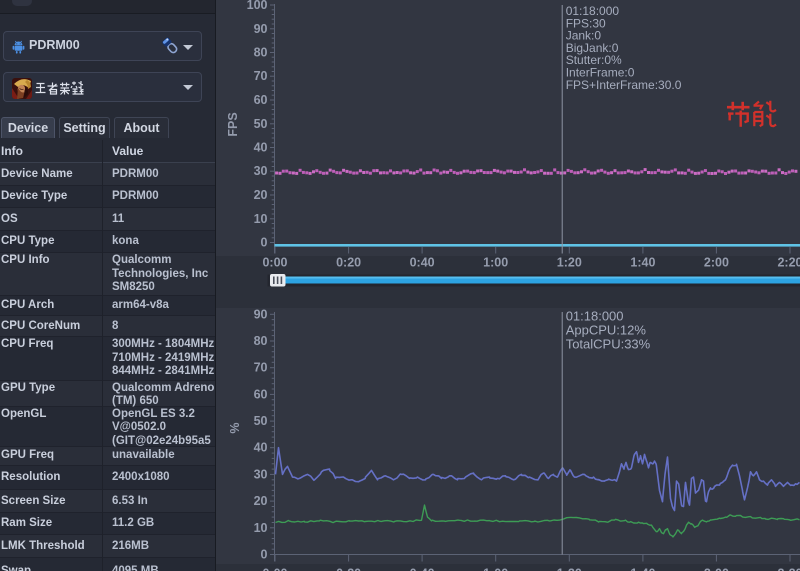  Describe the element at coordinates (608, 344) in the screenshot. I see `svg-text: TotalCPU:33%` at that location.